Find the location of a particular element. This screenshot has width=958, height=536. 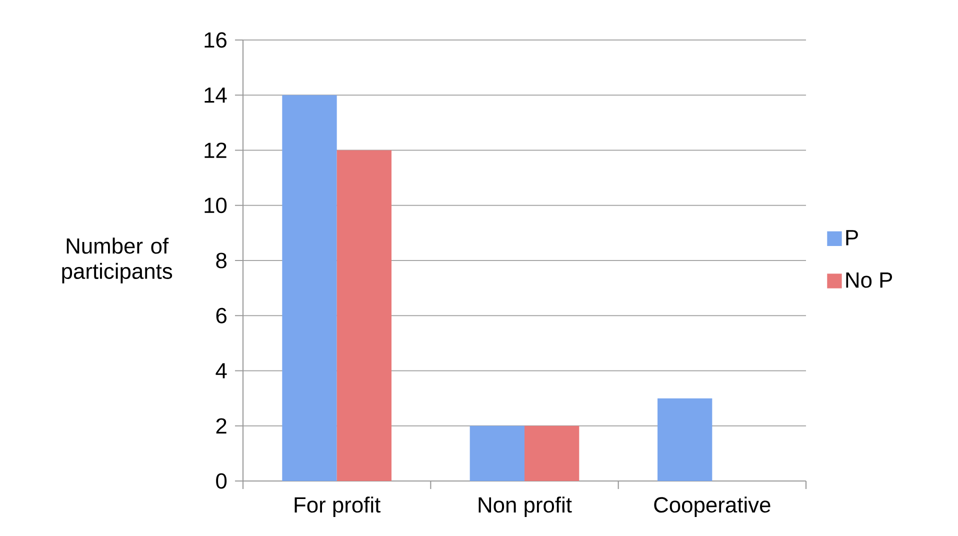

y-tick-label: 0 is located at coordinates (221, 481).